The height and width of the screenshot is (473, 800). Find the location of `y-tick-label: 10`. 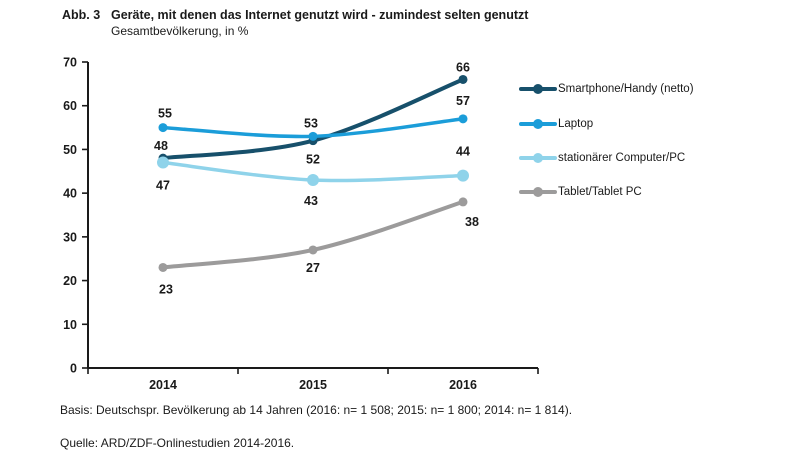

y-tick-label: 10 is located at coordinates (70, 325).